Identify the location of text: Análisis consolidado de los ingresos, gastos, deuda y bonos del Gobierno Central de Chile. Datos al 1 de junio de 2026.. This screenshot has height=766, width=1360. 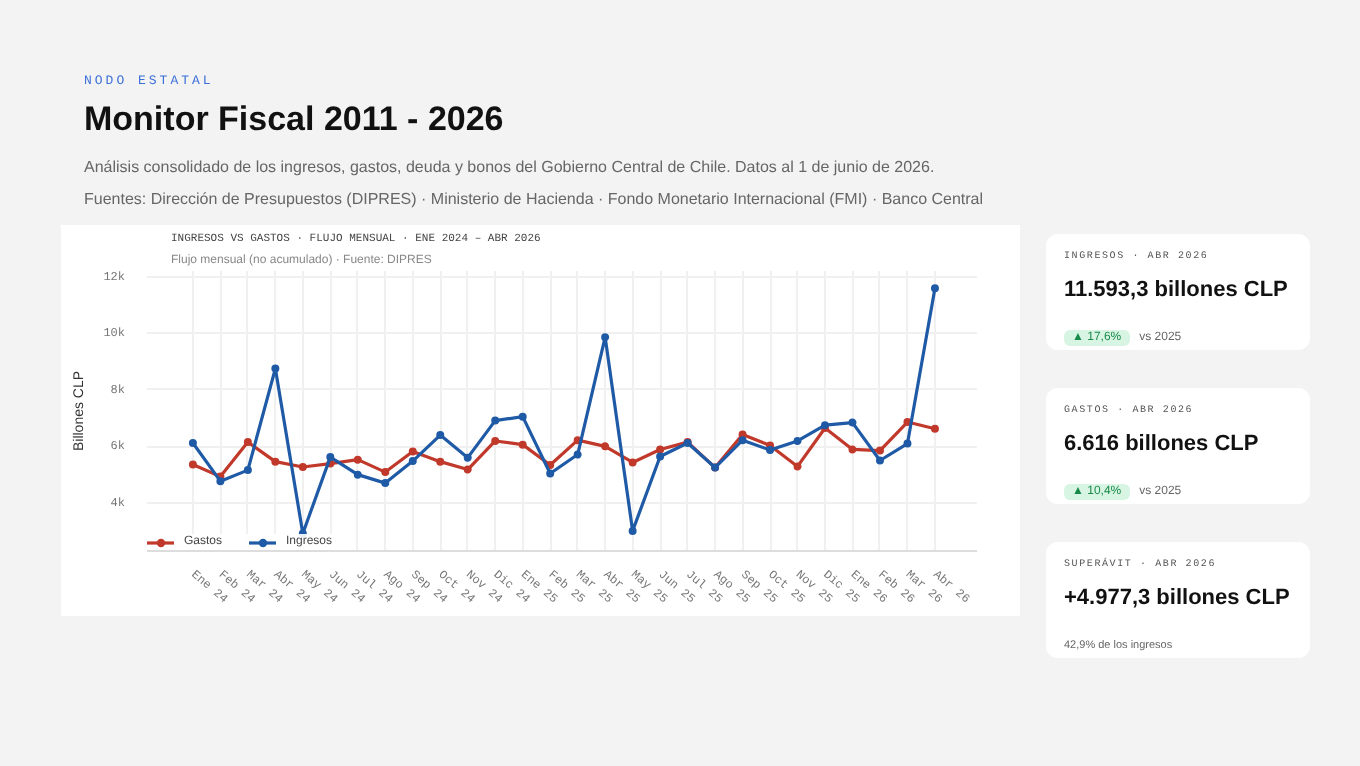
(510, 168).